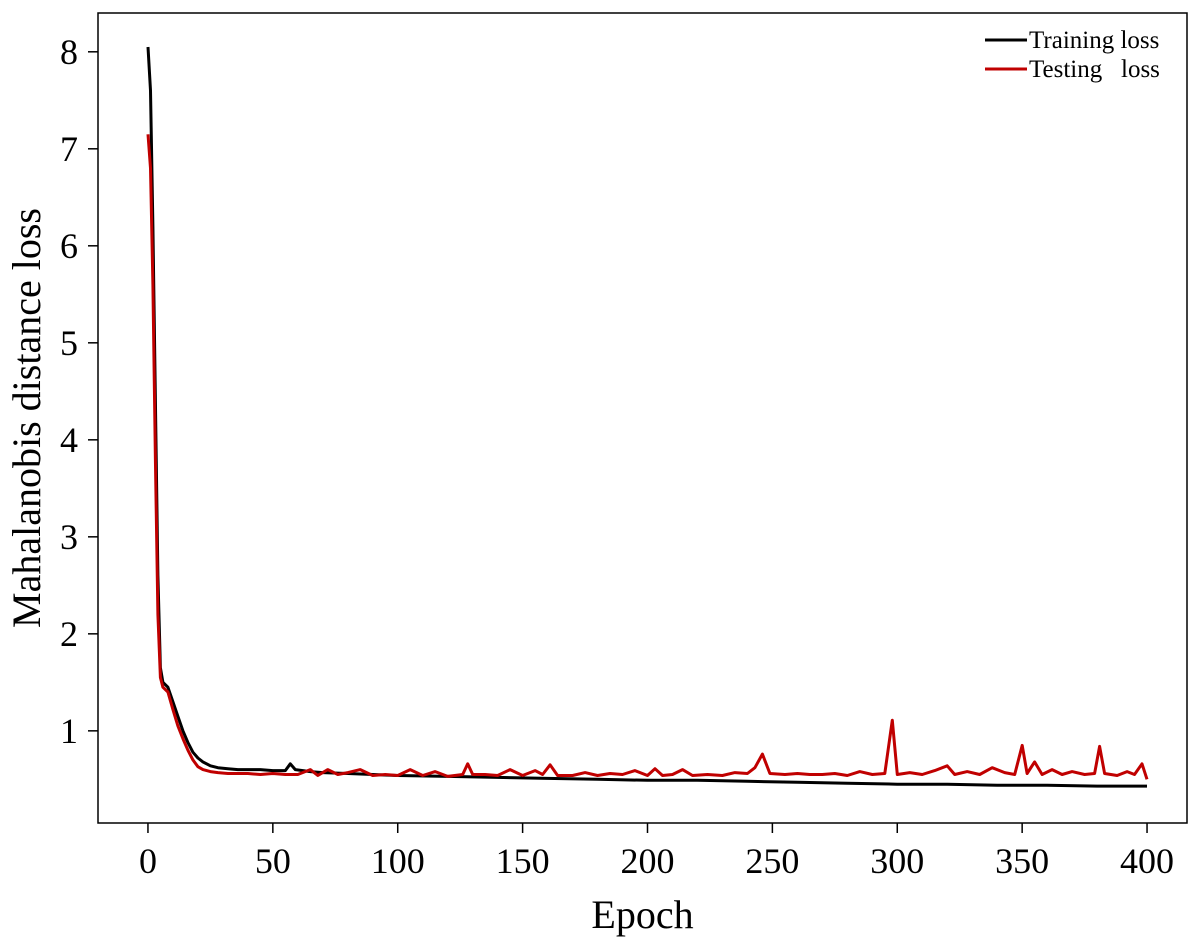 This screenshot has height=944, width=1200. Describe the element at coordinates (69, 52) in the screenshot. I see `y-tick-label: 8` at that location.